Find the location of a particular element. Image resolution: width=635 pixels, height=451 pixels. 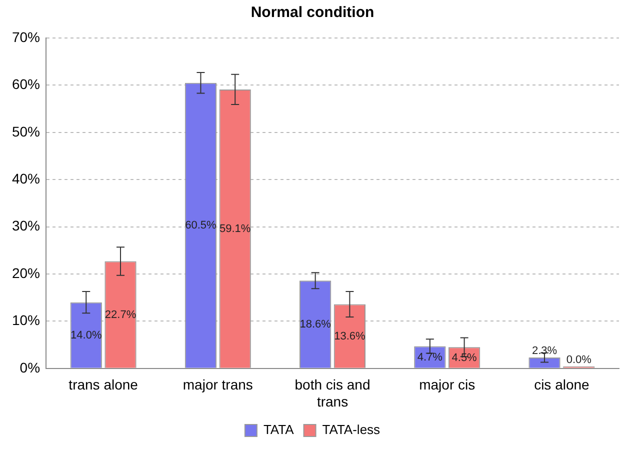

x-tick-label: cis alone is located at coordinates (562, 384).